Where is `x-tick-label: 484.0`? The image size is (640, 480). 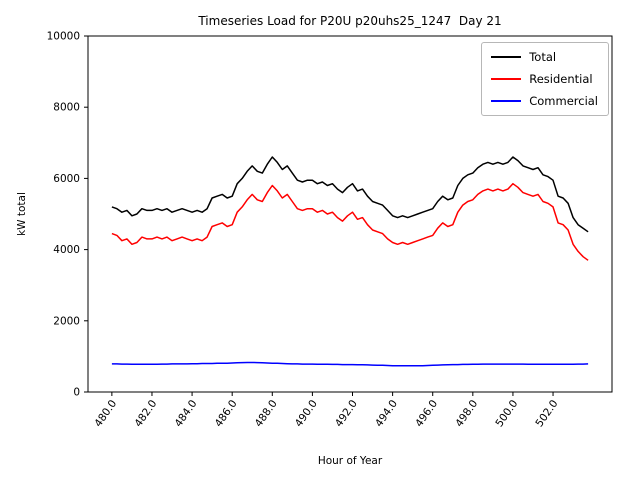
x-tick-label: 484.0 is located at coordinates (185, 414).